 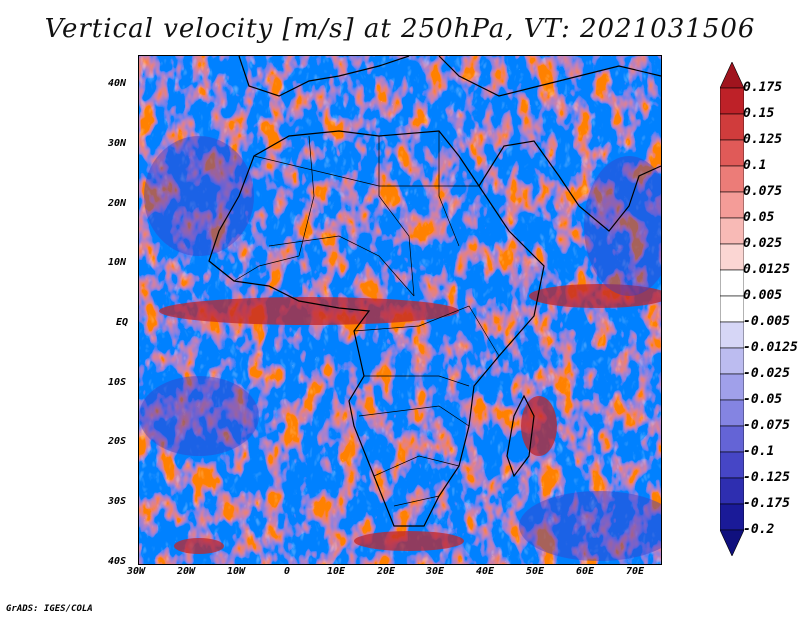 I want to click on lon-tick-70e: 70E, so click(x=635, y=571).